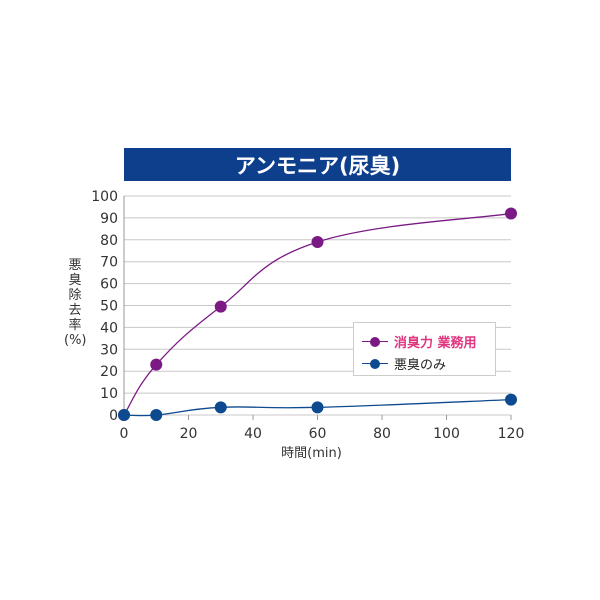  What do you see at coordinates (382, 434) in the screenshot?
I see `x-tick-label: 80` at bounding box center [382, 434].